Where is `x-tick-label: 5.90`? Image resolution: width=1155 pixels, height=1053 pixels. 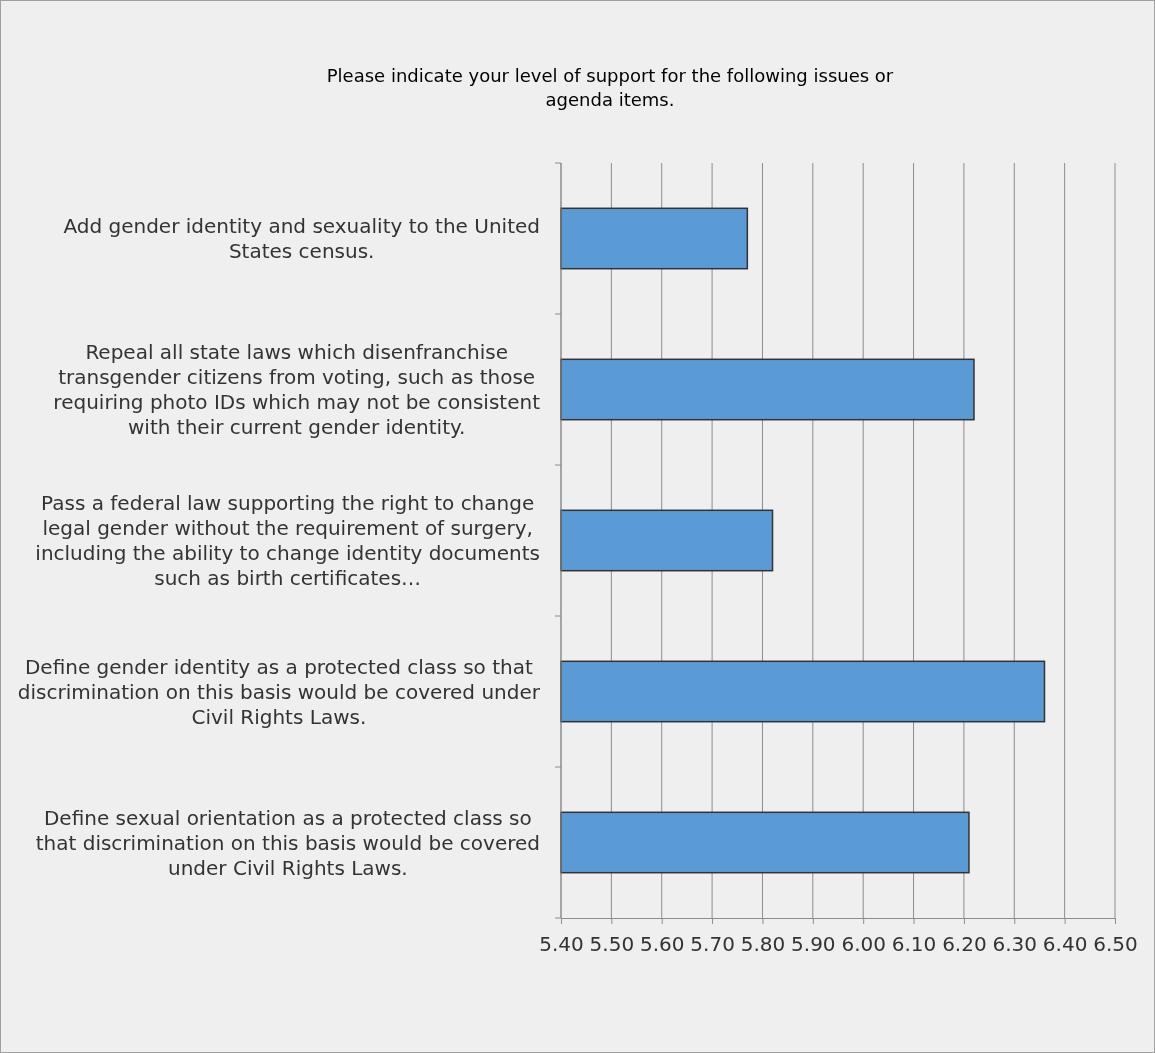
x-tick-label: 5.90 is located at coordinates (813, 944).